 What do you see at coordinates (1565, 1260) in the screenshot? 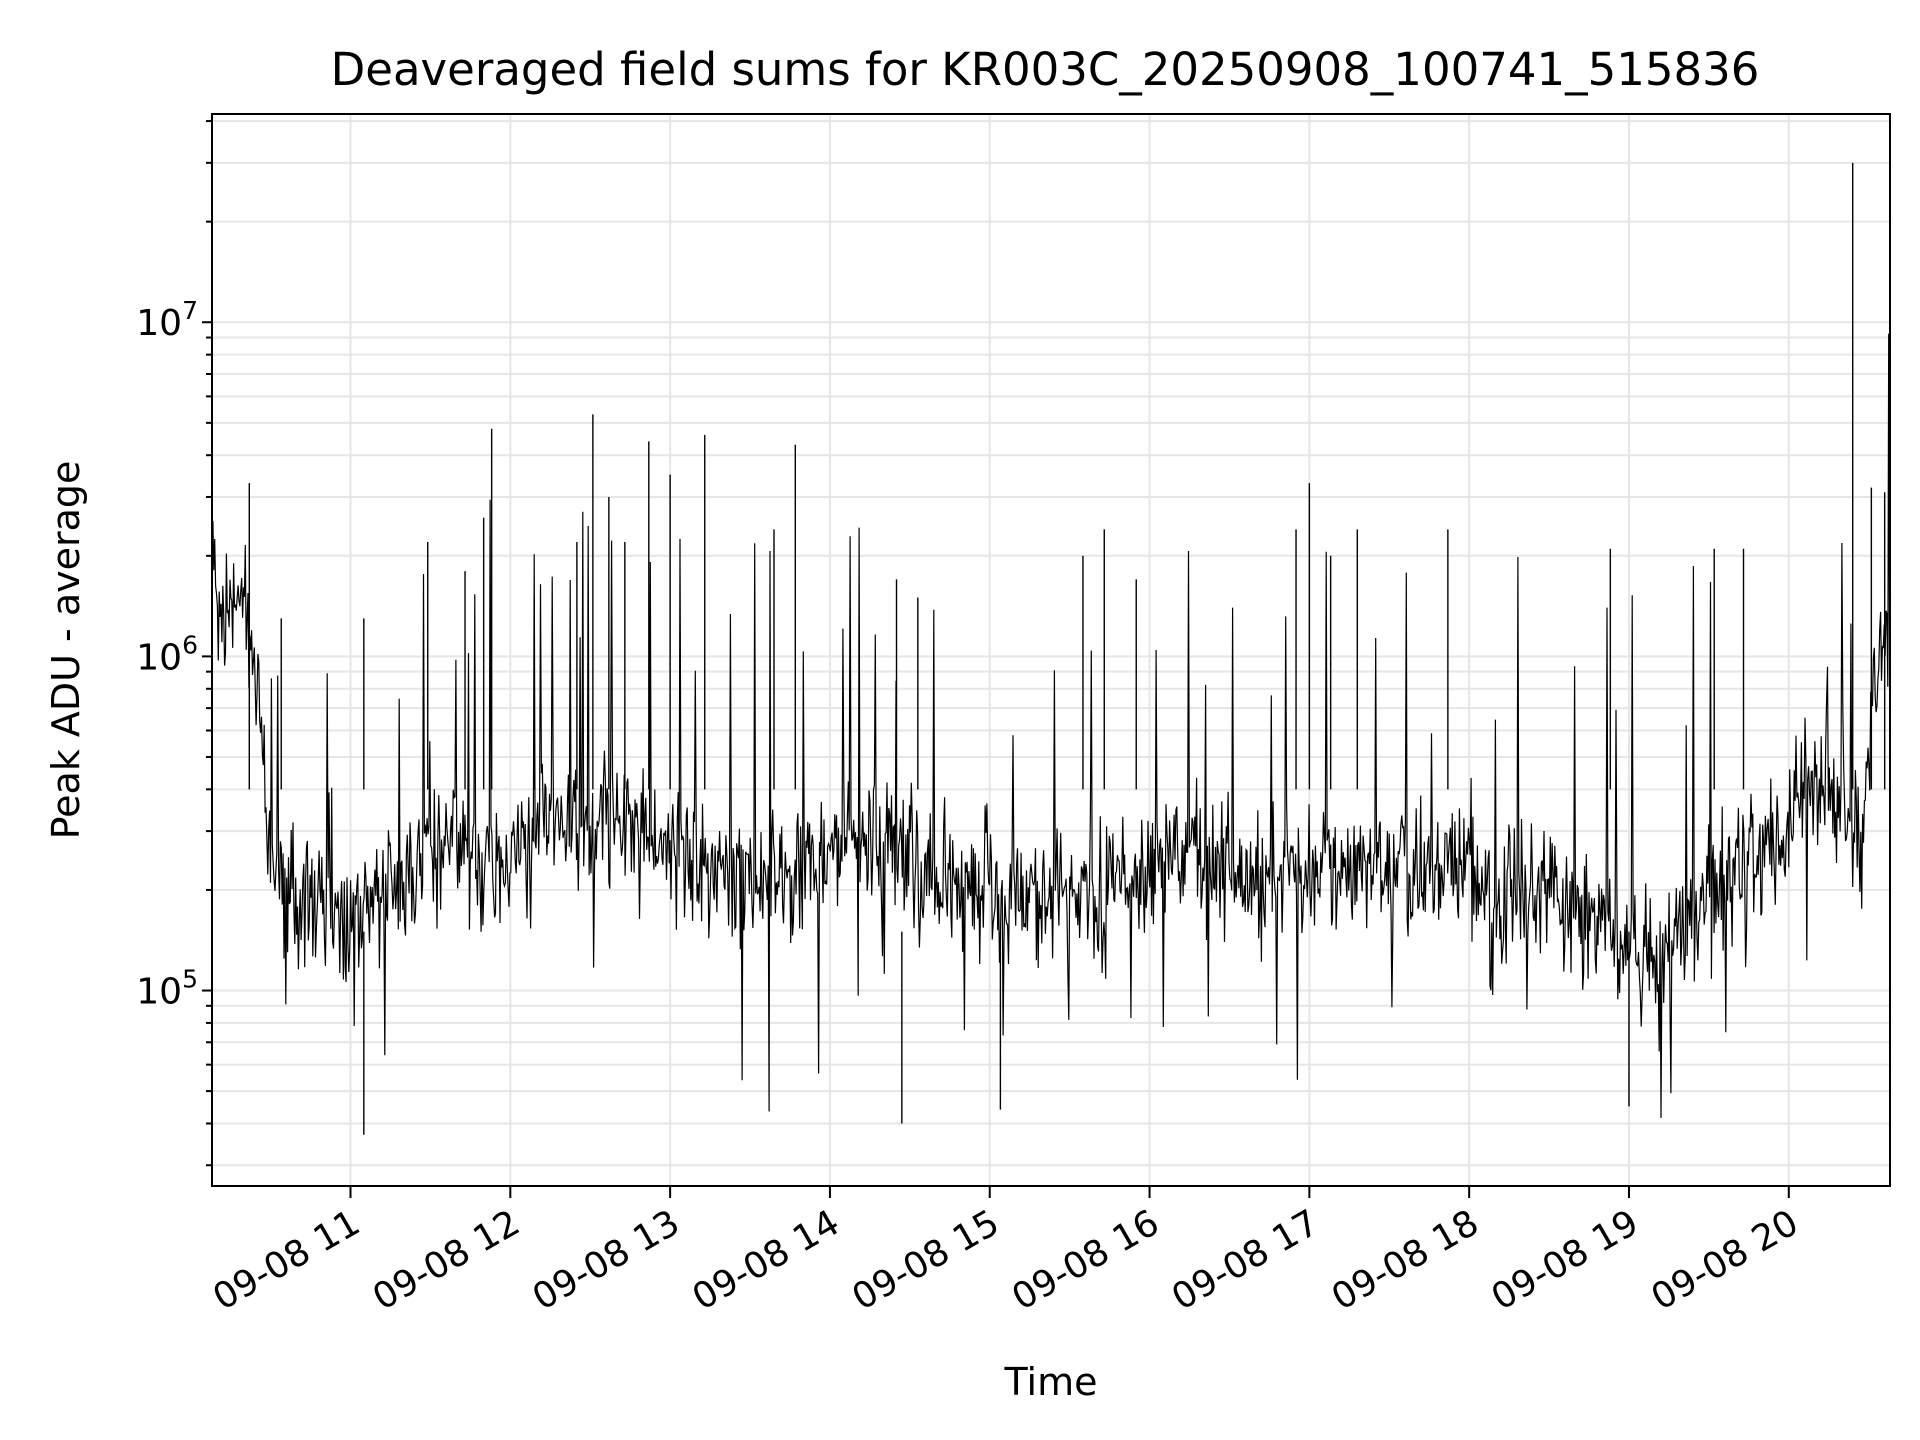
I see `x-tick-label: 09-08 19` at bounding box center [1565, 1260].